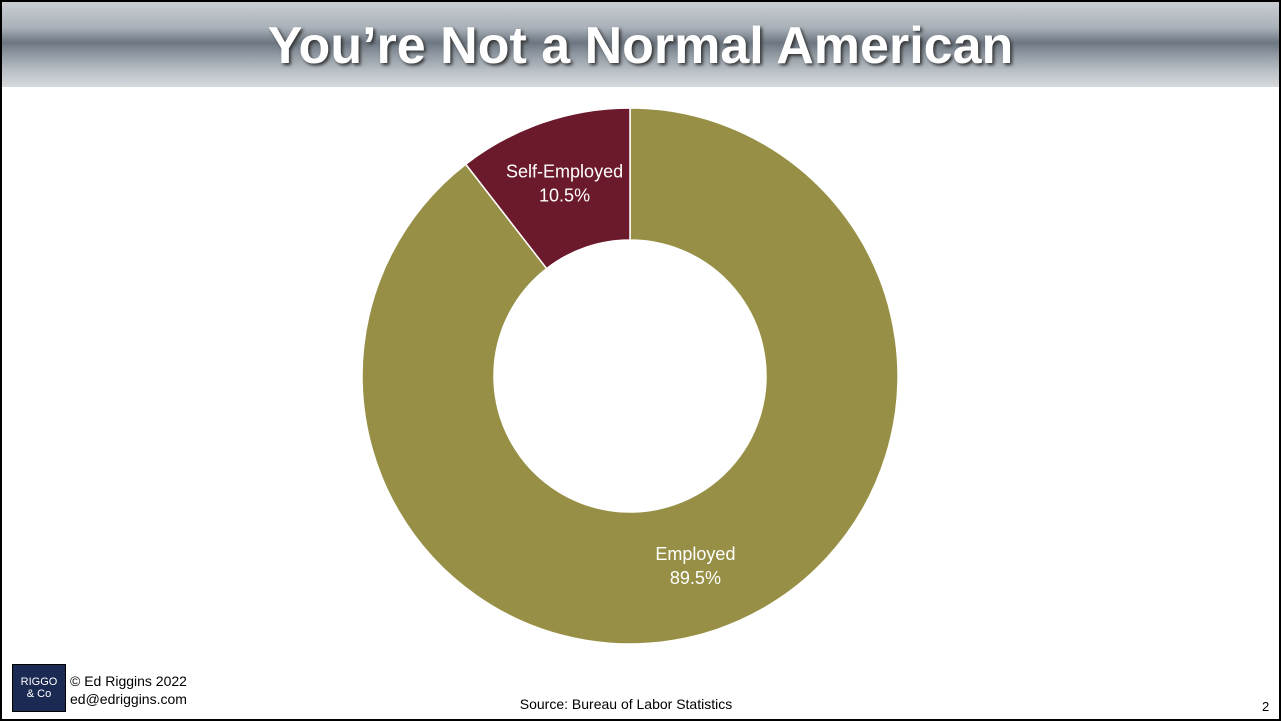  Describe the element at coordinates (626, 704) in the screenshot. I see `source: Source: Bureau of Labor Statistics` at that location.